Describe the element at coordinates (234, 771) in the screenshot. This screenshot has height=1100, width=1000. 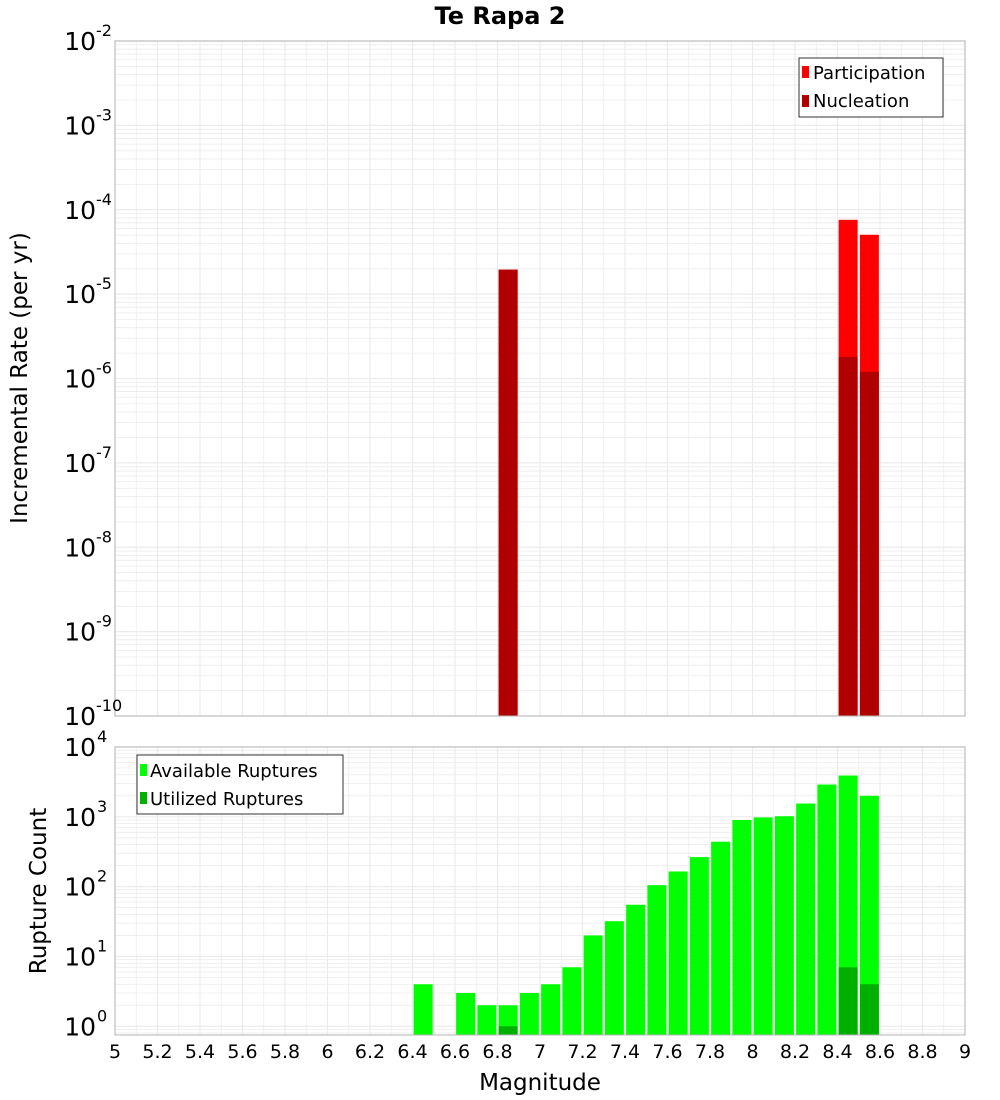
I see `available-legend-label: Available Ruptures` at that location.